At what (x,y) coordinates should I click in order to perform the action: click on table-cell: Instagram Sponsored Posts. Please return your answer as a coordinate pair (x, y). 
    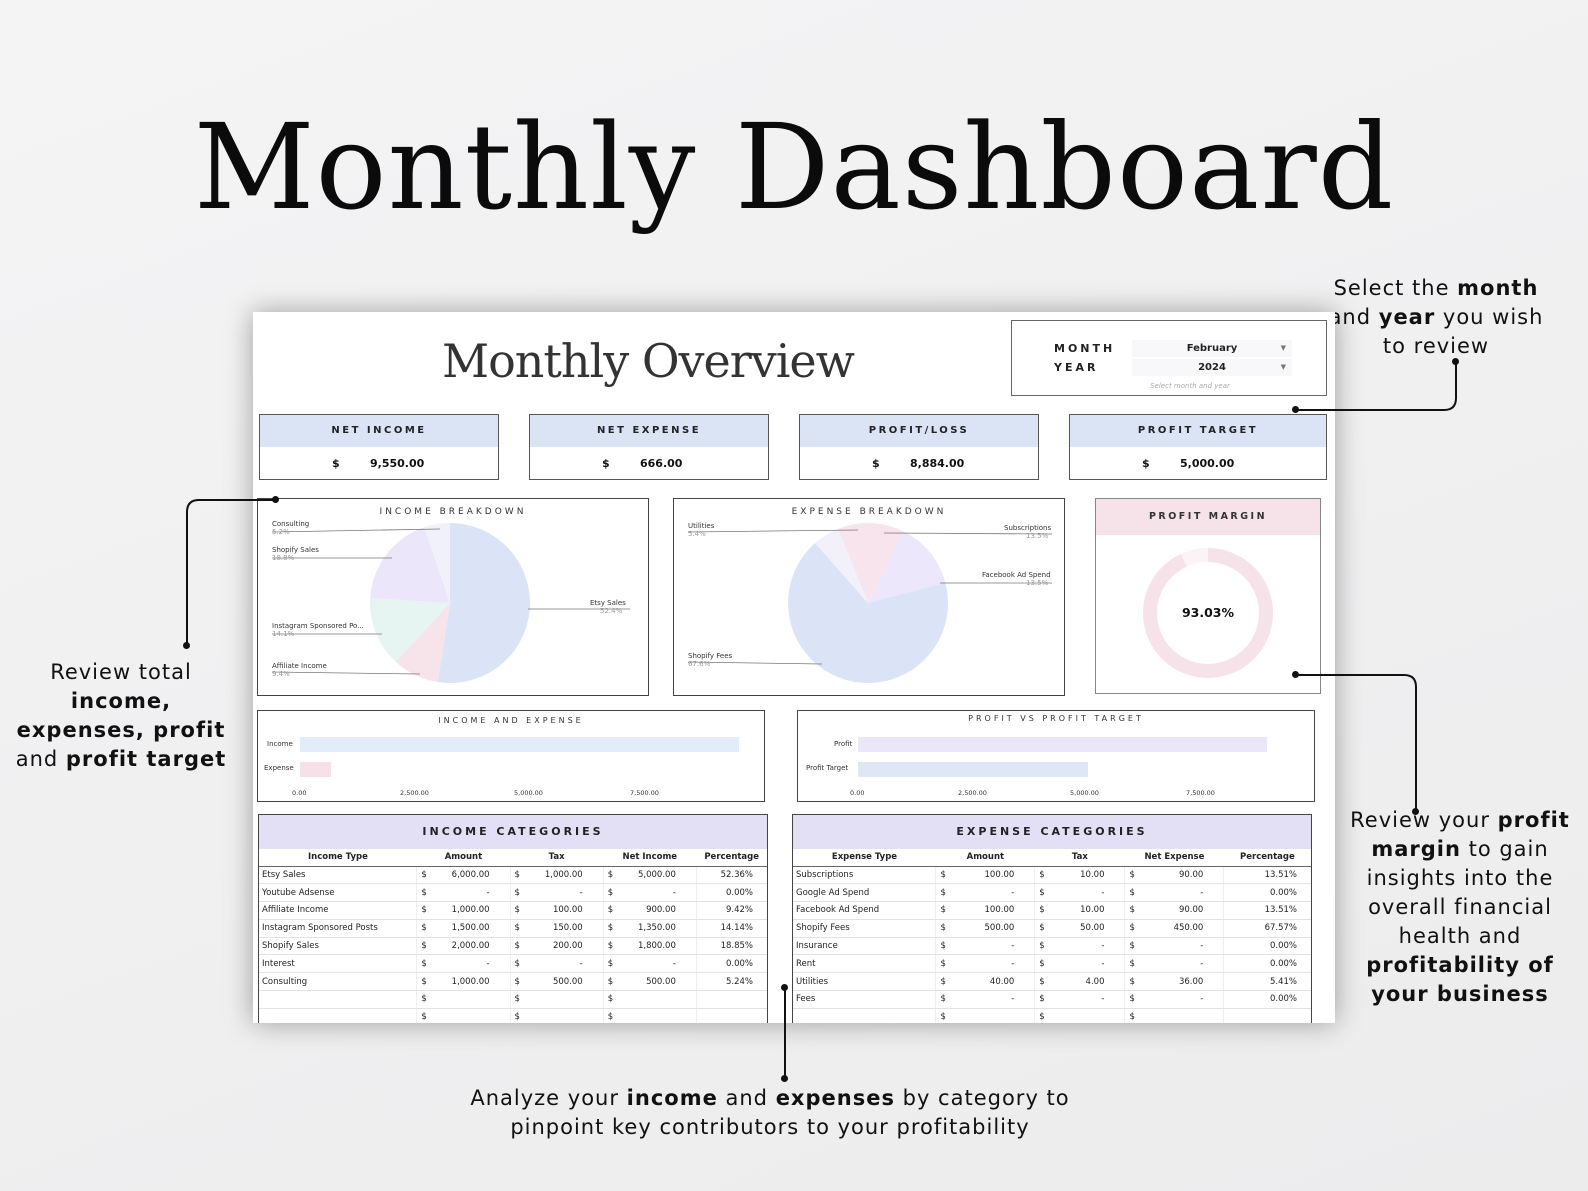
    Looking at the image, I should click on (338, 928).